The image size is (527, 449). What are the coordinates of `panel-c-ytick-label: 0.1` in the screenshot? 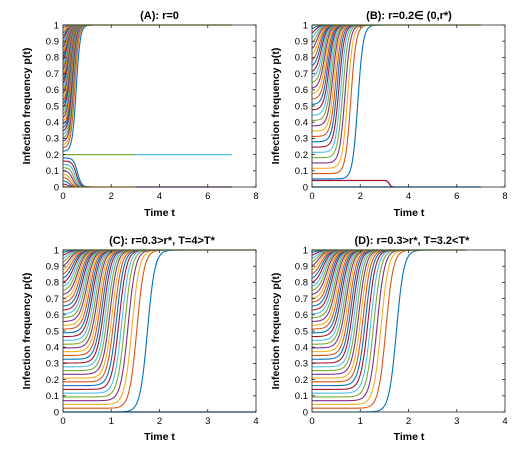 It's located at (52, 396).